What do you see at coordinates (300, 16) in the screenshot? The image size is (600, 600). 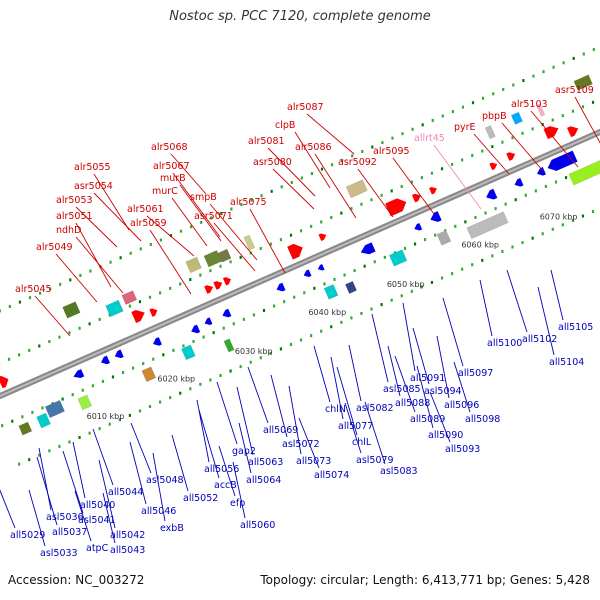 I see `map-title: Nostoc sp. PCC 7120, complete genome` at bounding box center [300, 16].